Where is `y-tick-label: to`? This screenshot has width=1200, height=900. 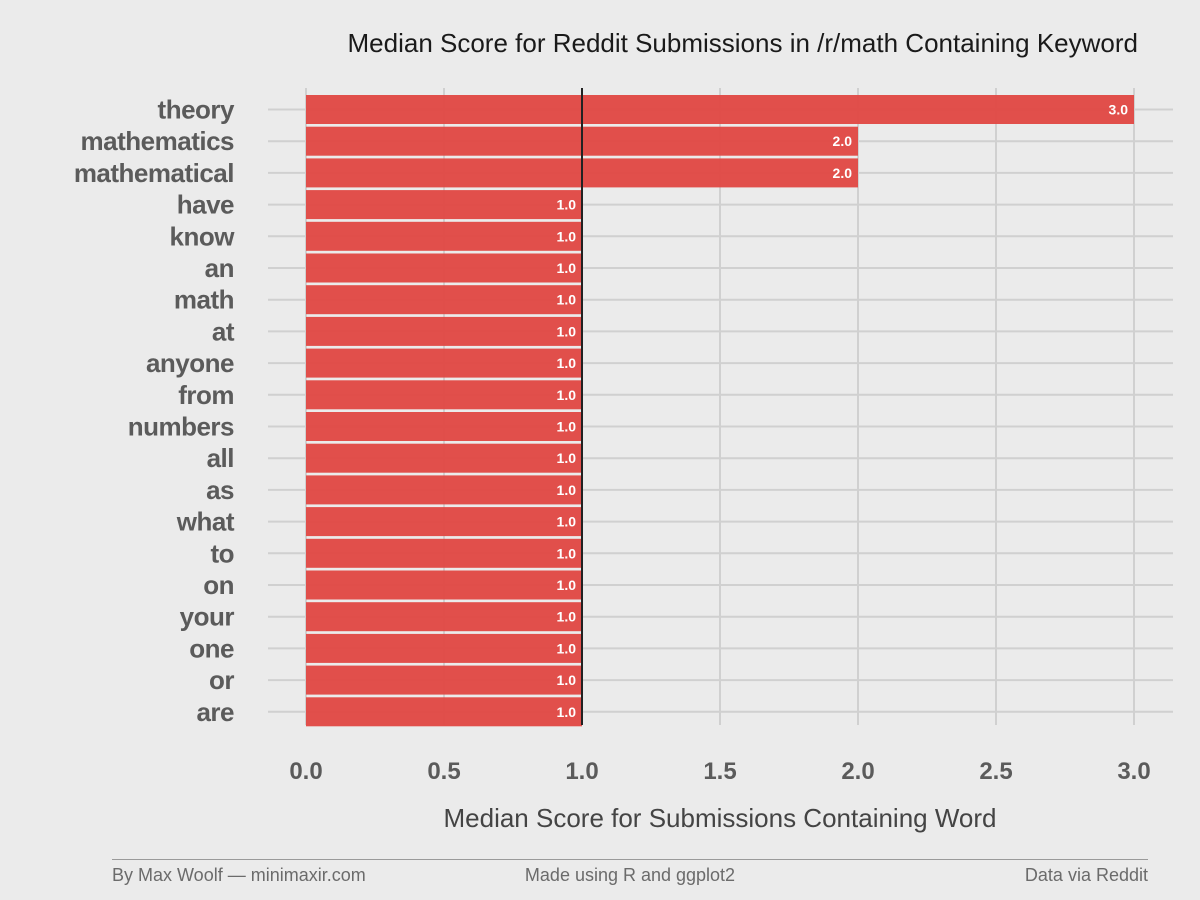
y-tick-label: to is located at coordinates (222, 553).